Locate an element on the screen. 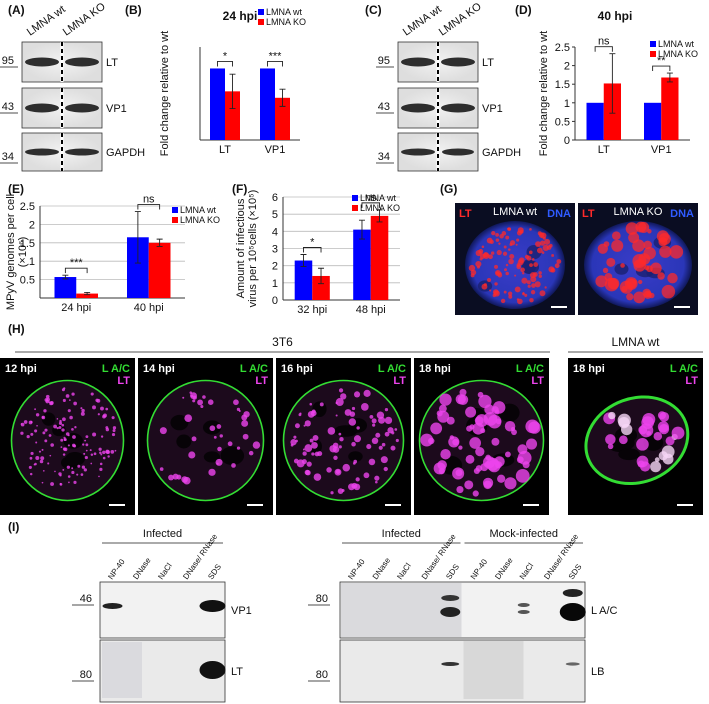 The image size is (709, 704). x-tick-label: 32 hpi is located at coordinates (312, 310).